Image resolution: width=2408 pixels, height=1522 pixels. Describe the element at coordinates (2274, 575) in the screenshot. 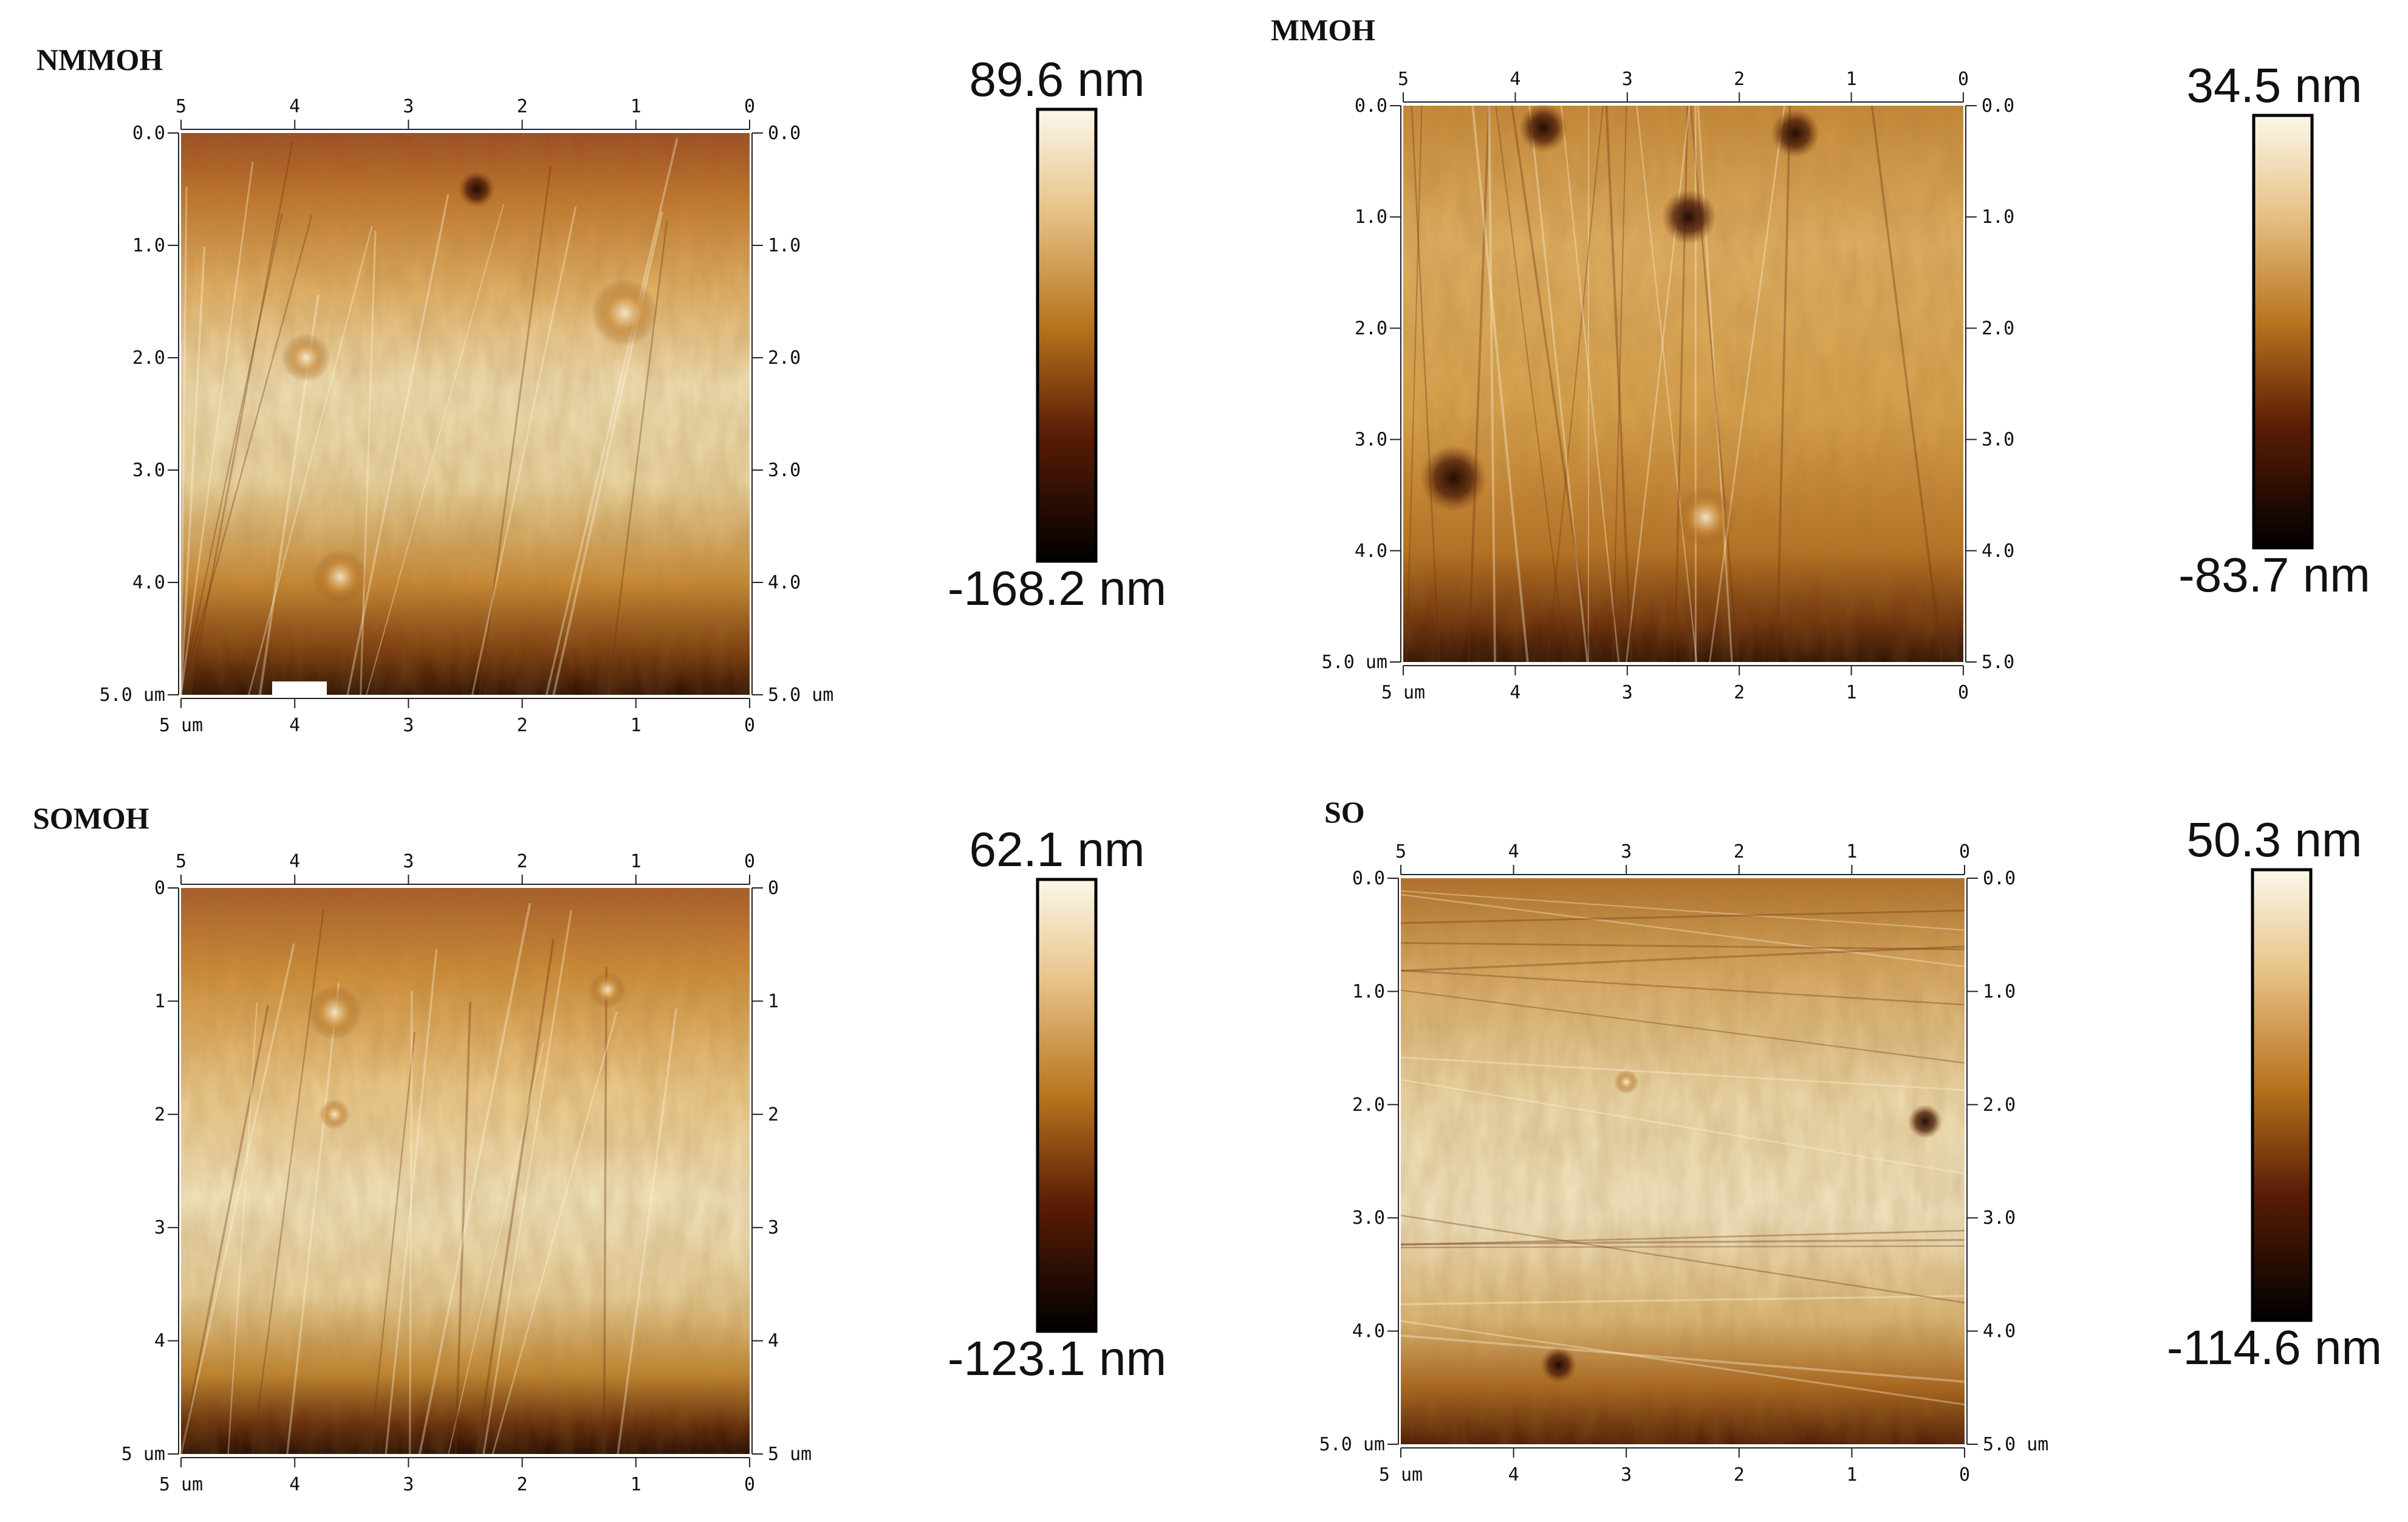

I see `colorbar-min-label: -83.7 nm` at that location.